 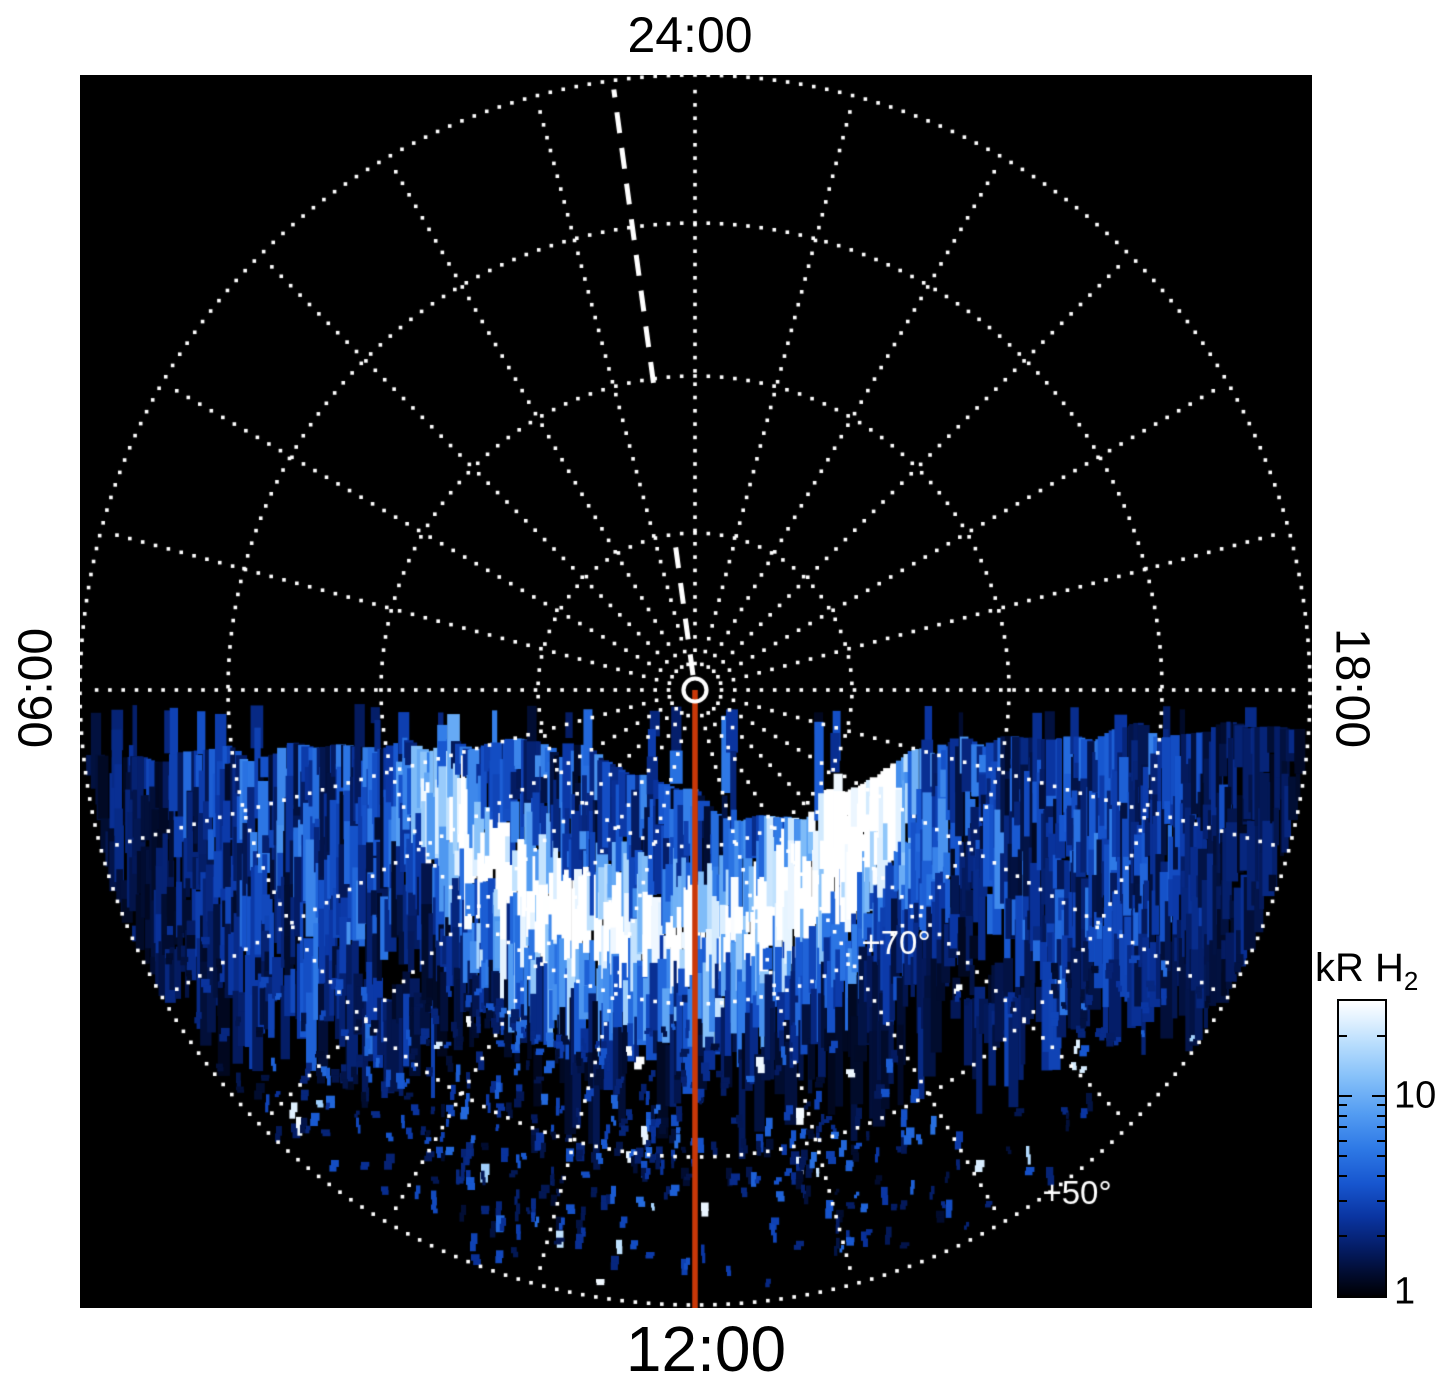 I want to click on time-label-1200: 12:00, so click(x=706, y=1348).